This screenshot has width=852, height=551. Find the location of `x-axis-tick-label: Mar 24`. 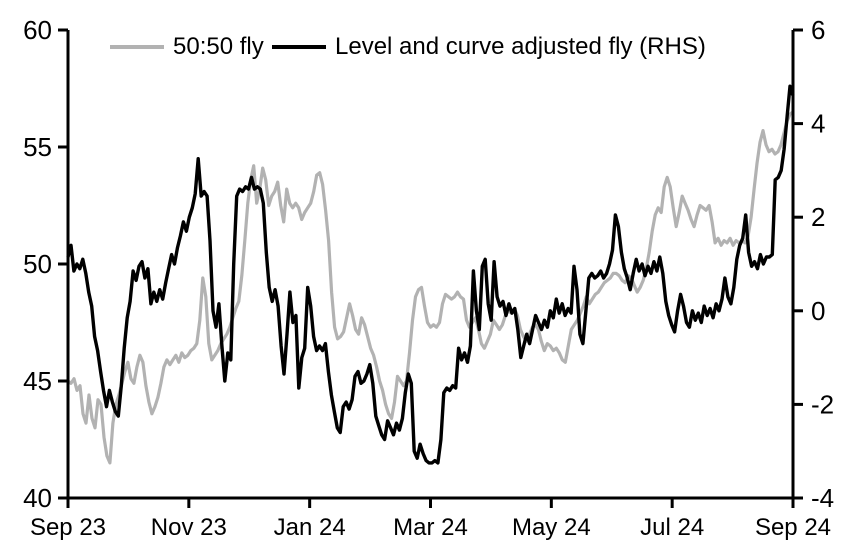

x-axis-tick-label: Mar 24 is located at coordinates (430, 527).